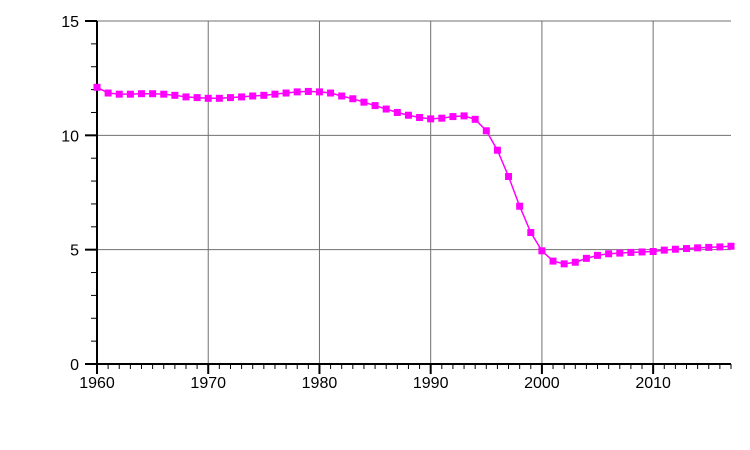 The image size is (750, 450). Describe the element at coordinates (74, 365) in the screenshot. I see `y-tick-label: 0` at that location.